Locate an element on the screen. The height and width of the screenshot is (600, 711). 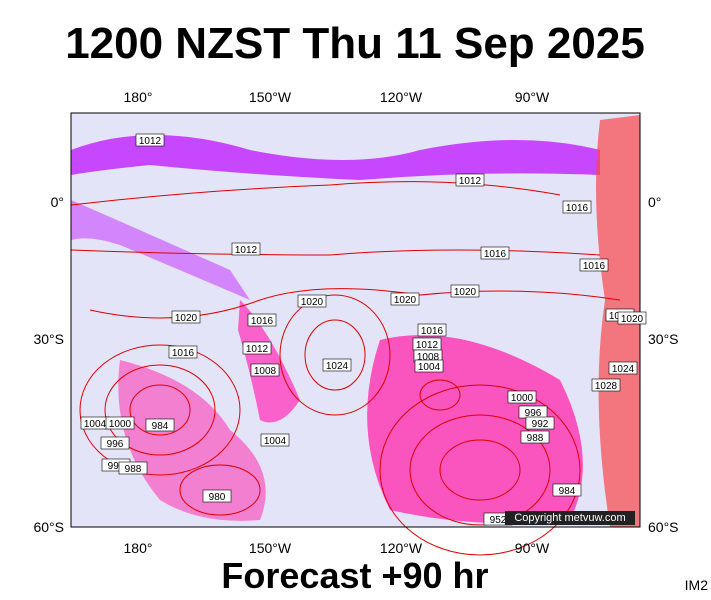
forecast-label: Forecast +90 hr is located at coordinates (354, 575).